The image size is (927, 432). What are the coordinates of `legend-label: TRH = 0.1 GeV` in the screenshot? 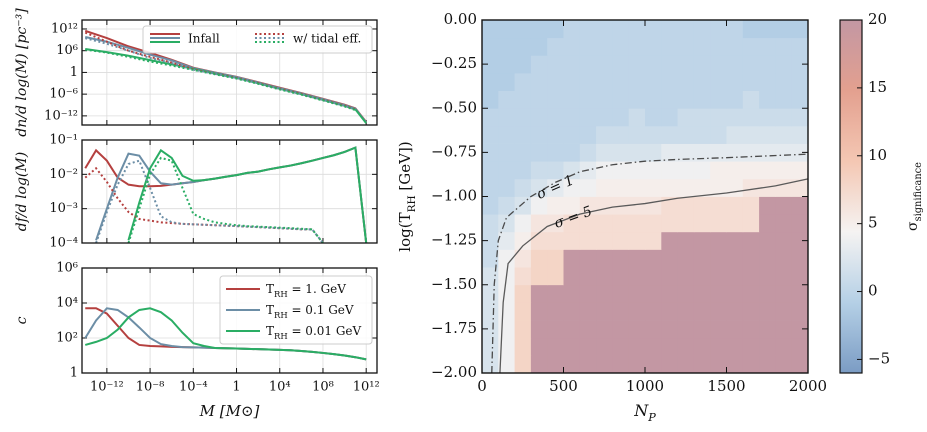 It's located at (310, 311).